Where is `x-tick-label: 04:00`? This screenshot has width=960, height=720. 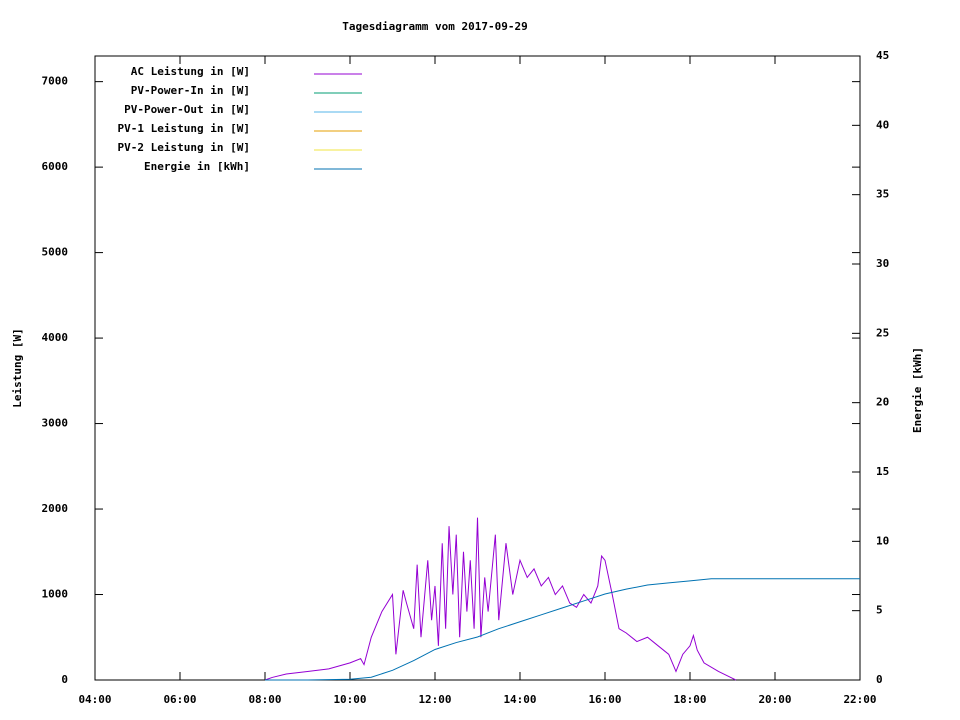
x-tick-label: 04:00 is located at coordinates (94, 699).